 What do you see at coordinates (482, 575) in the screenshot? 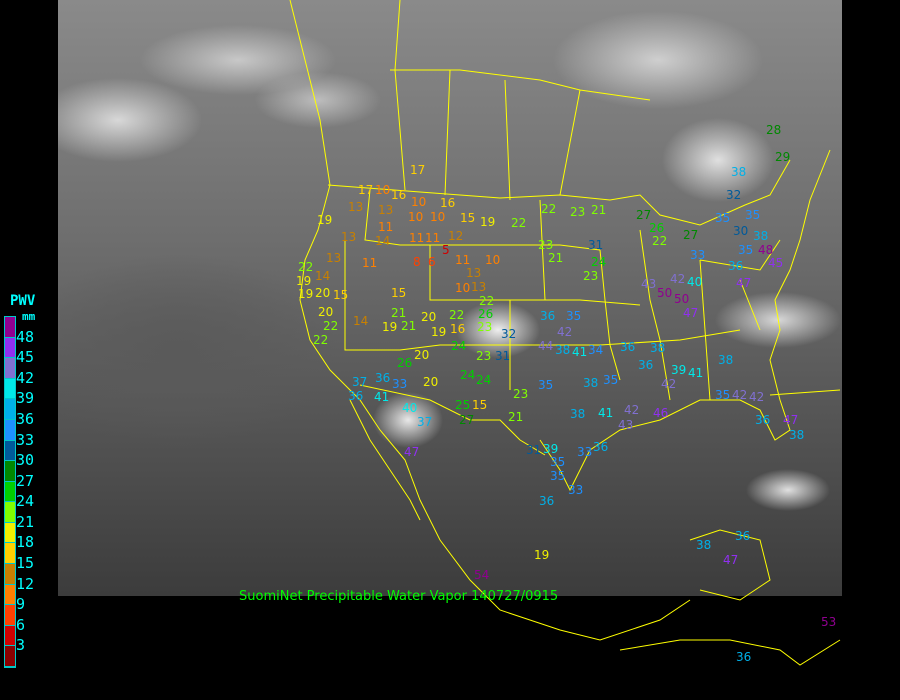
I see `station-pwv-value: 54` at bounding box center [482, 575].